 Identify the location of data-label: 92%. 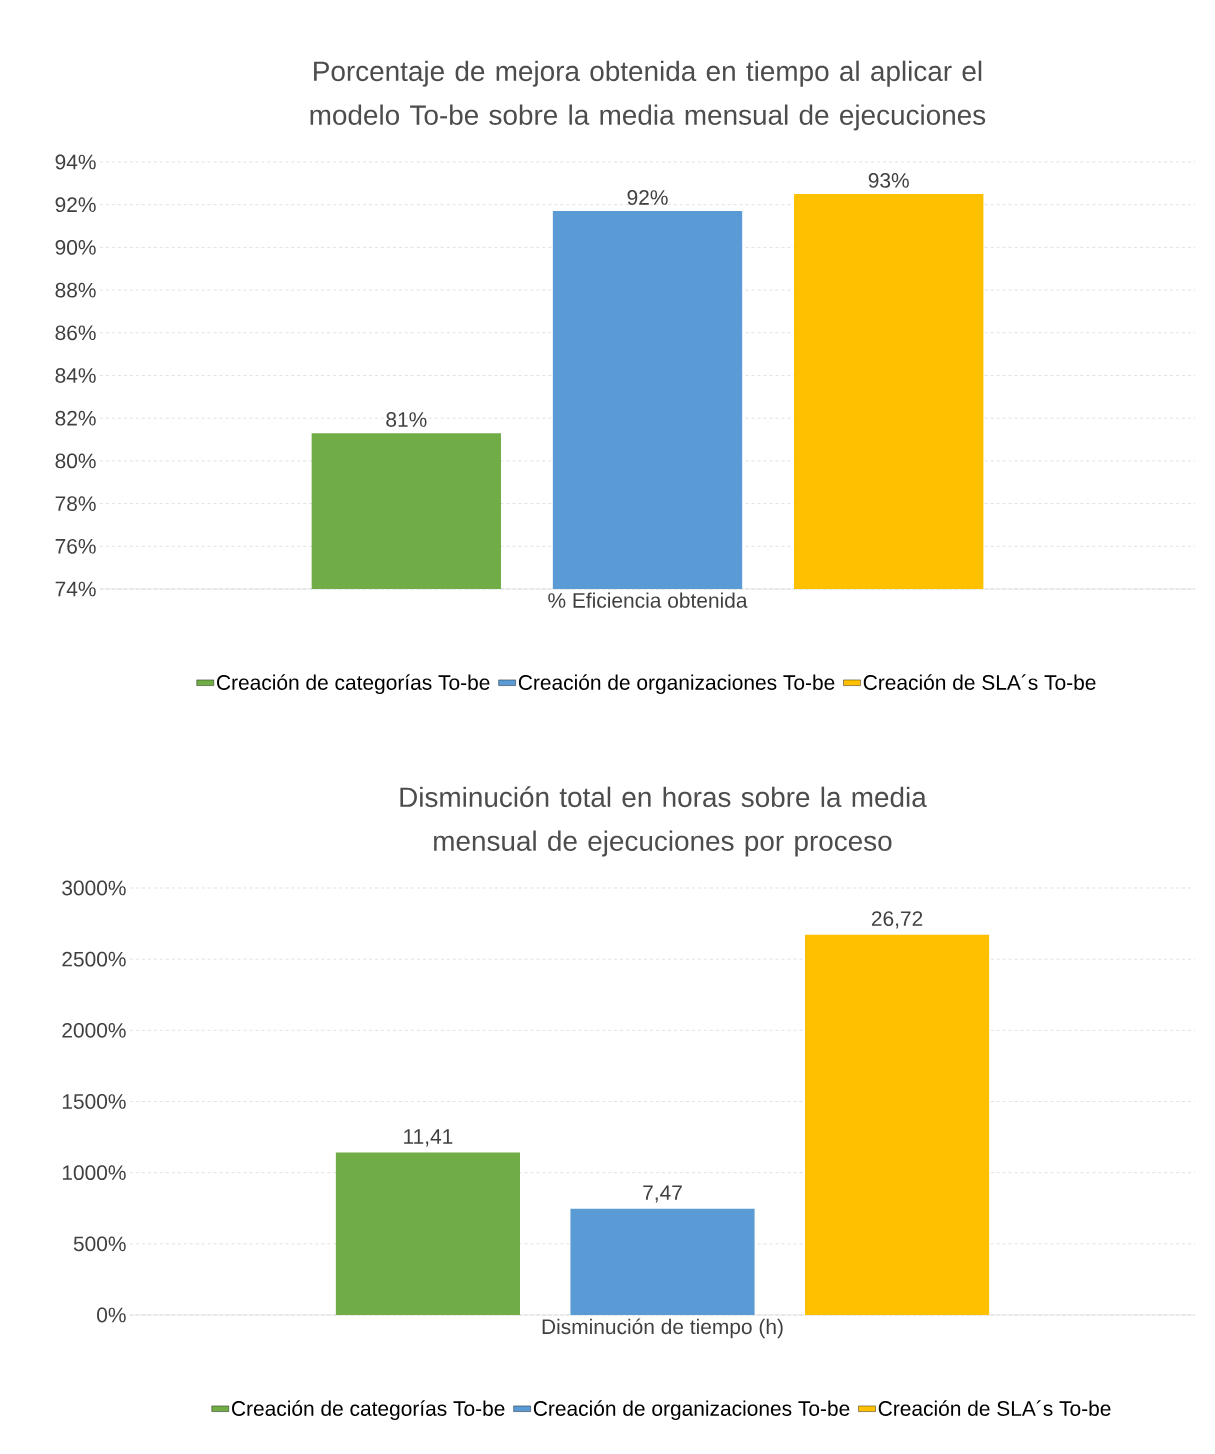
(647, 197).